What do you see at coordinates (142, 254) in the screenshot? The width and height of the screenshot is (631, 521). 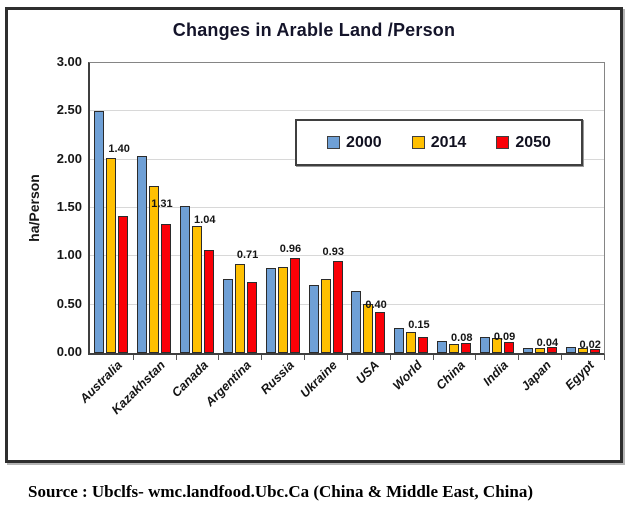 I see `bar-2000-kazakhstan` at bounding box center [142, 254].